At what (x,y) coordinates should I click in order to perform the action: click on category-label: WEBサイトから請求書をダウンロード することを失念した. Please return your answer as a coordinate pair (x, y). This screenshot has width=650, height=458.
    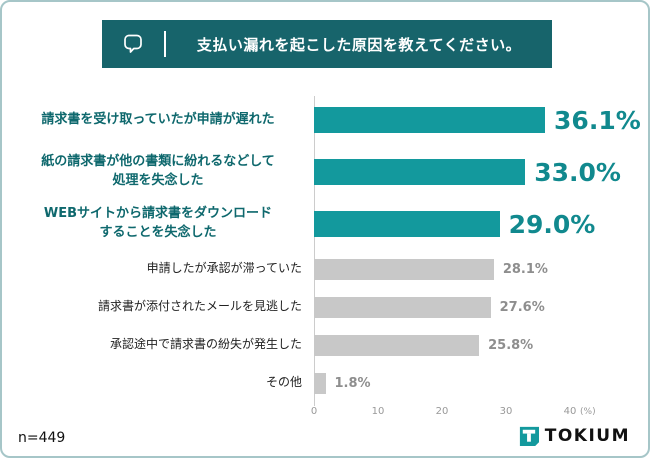
    Looking at the image, I should click on (158, 223).